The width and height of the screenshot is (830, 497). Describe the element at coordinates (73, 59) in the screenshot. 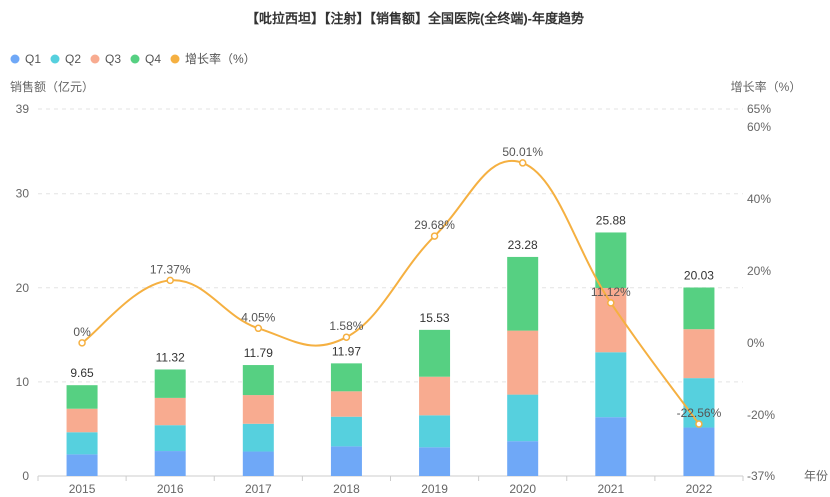

I see `legend-q2-label: Q2` at that location.